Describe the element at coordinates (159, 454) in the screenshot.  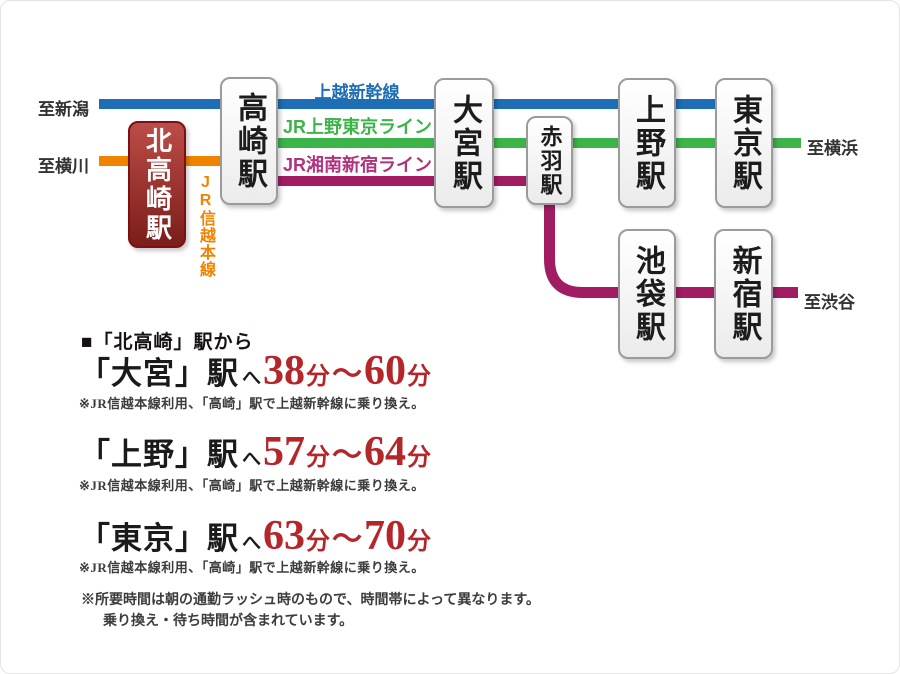
I see `route-station-name: 「上野」駅` at that location.